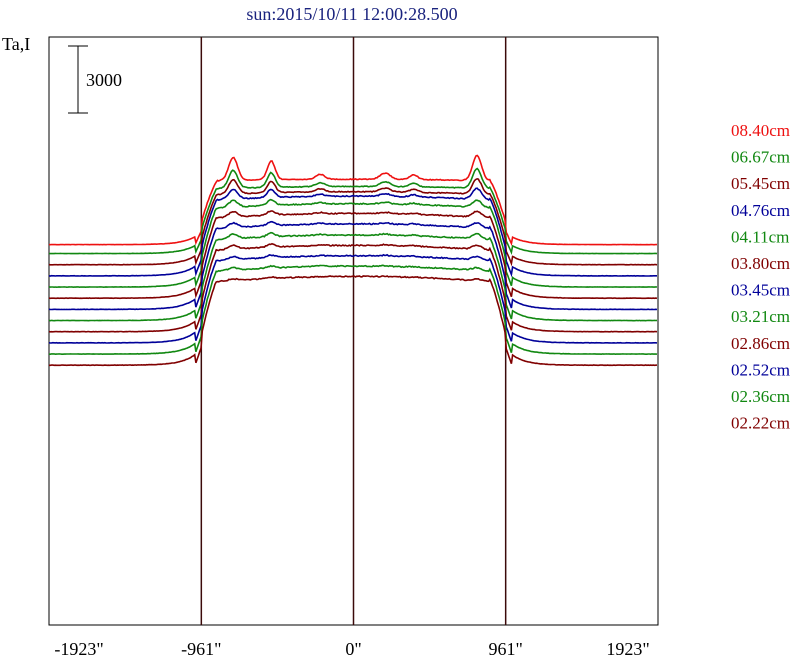 This screenshot has width=807, height=662. I want to click on legend-entry: 02.52cm, so click(760, 369).